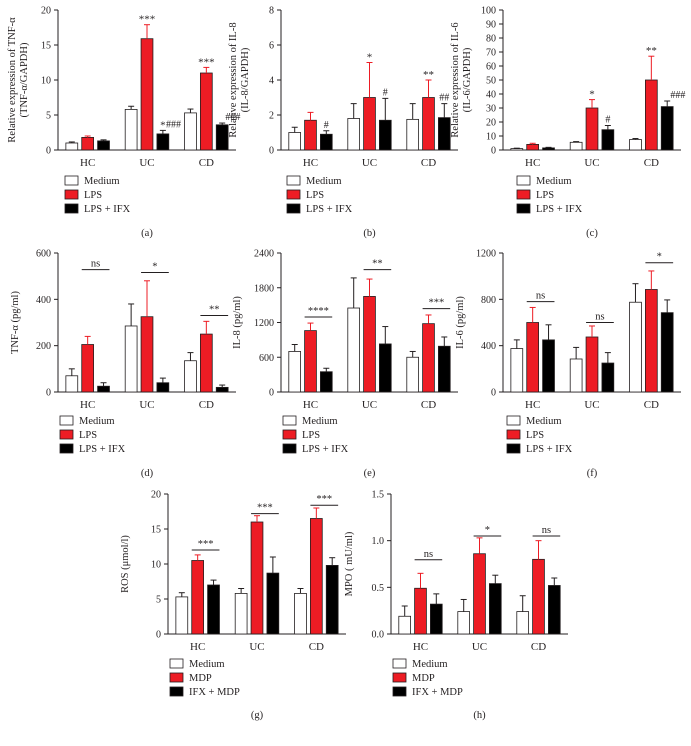 The height and width of the screenshot is (746, 691). Describe the element at coordinates (147, 233) in the screenshot. I see `panel-label: (a)` at that location.